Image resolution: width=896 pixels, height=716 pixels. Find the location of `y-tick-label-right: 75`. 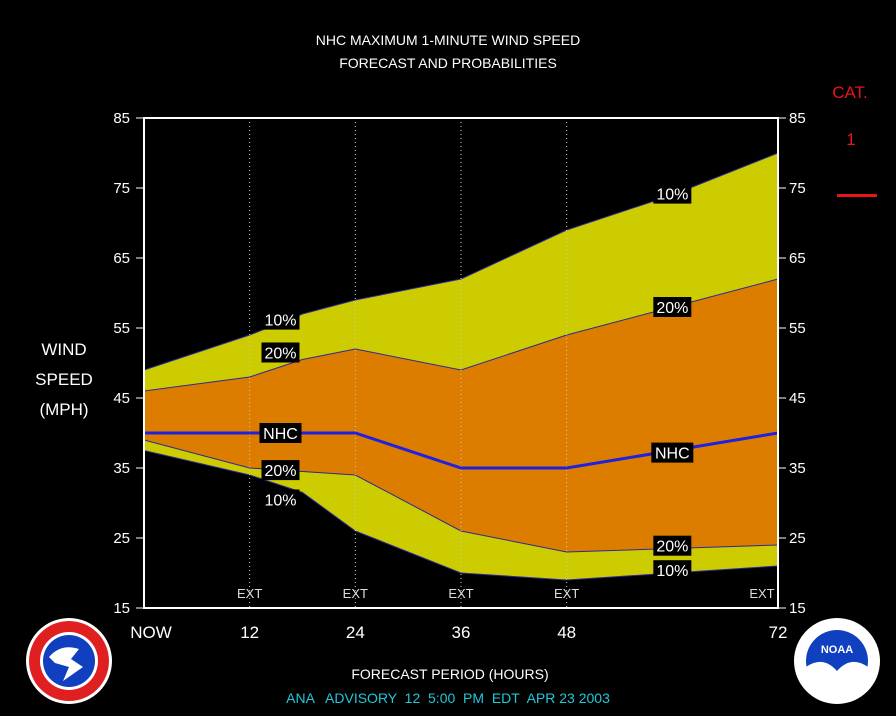

y-tick-label-right: 75 is located at coordinates (797, 188).